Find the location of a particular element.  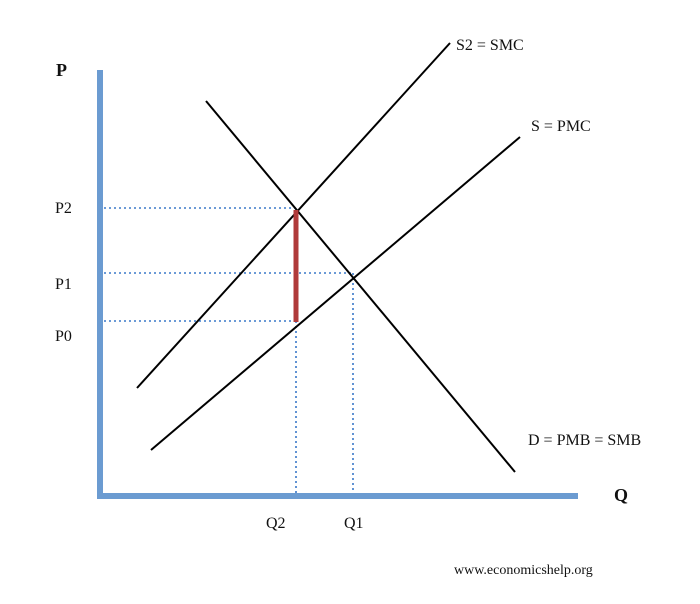

demand-curve-label: D = PMB = SMB is located at coordinates (584, 440).